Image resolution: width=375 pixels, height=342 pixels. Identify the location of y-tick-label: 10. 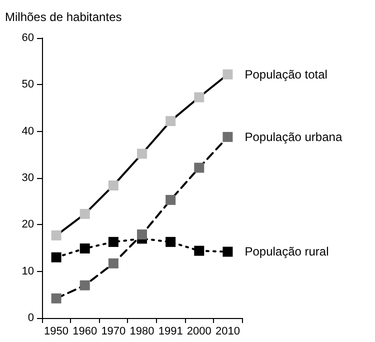
(28, 271).